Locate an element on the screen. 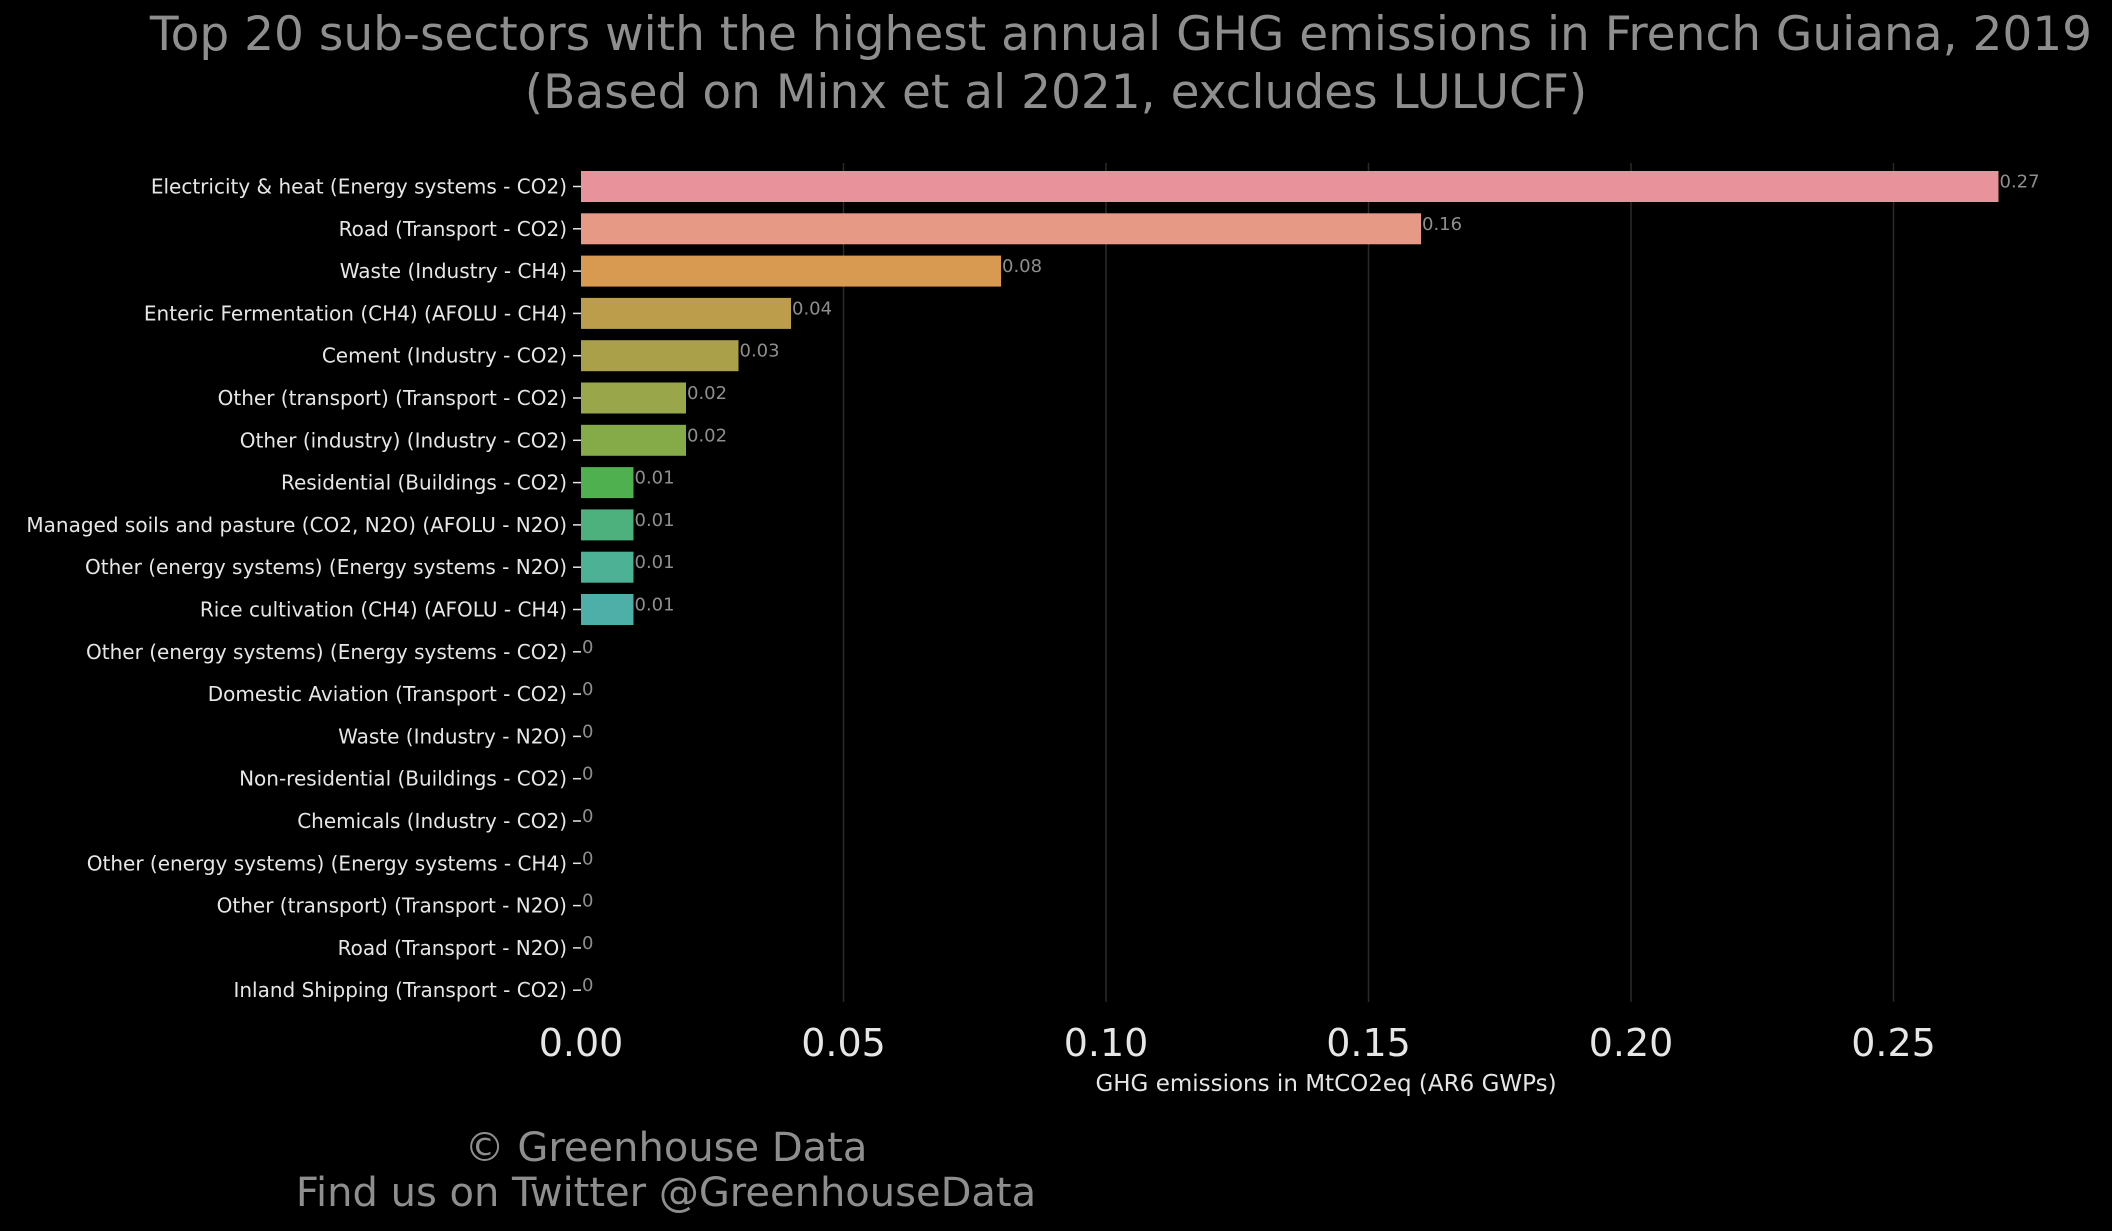  category-label: Other (industry) (Industry - CO2) is located at coordinates (403, 440).